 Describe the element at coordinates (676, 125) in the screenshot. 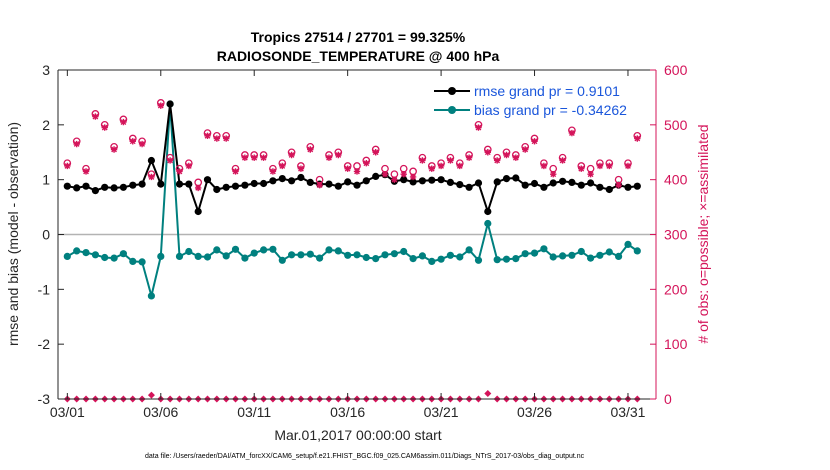

I see `y-right-tick-label: 500` at that location.